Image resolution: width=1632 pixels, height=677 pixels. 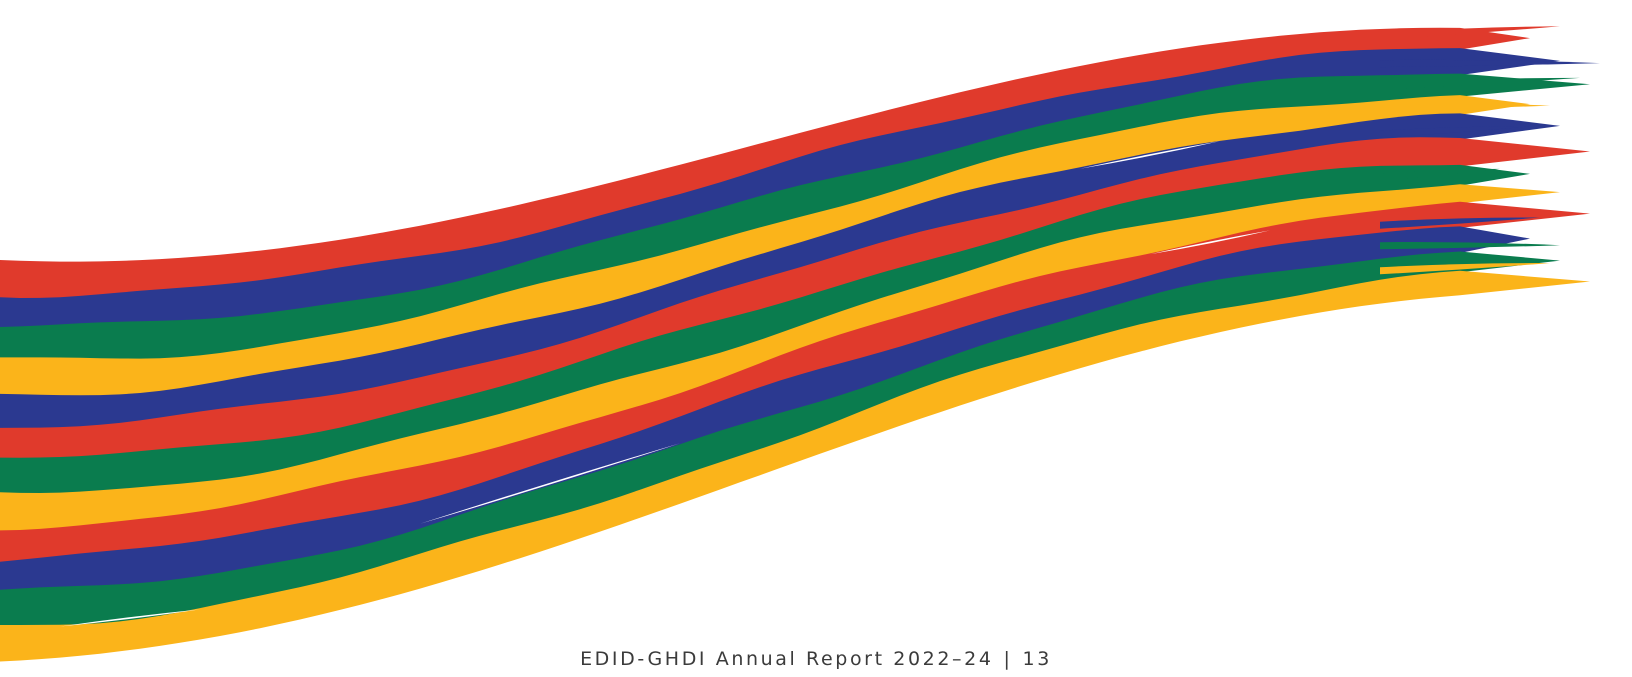 I want to click on page-footer: EDID-GHDI Annual Report 2022–24 | 13, so click(x=816, y=659).